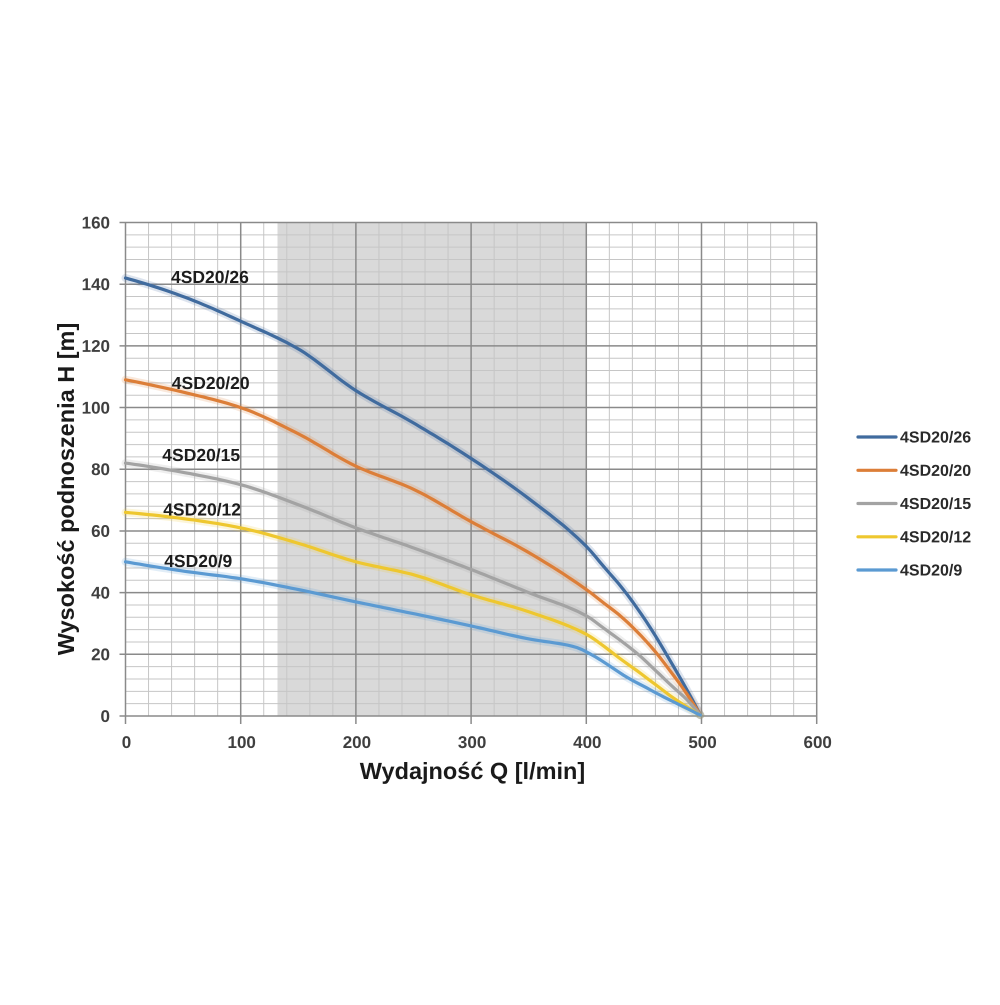  I want to click on svg-text: 160, so click(96, 222).